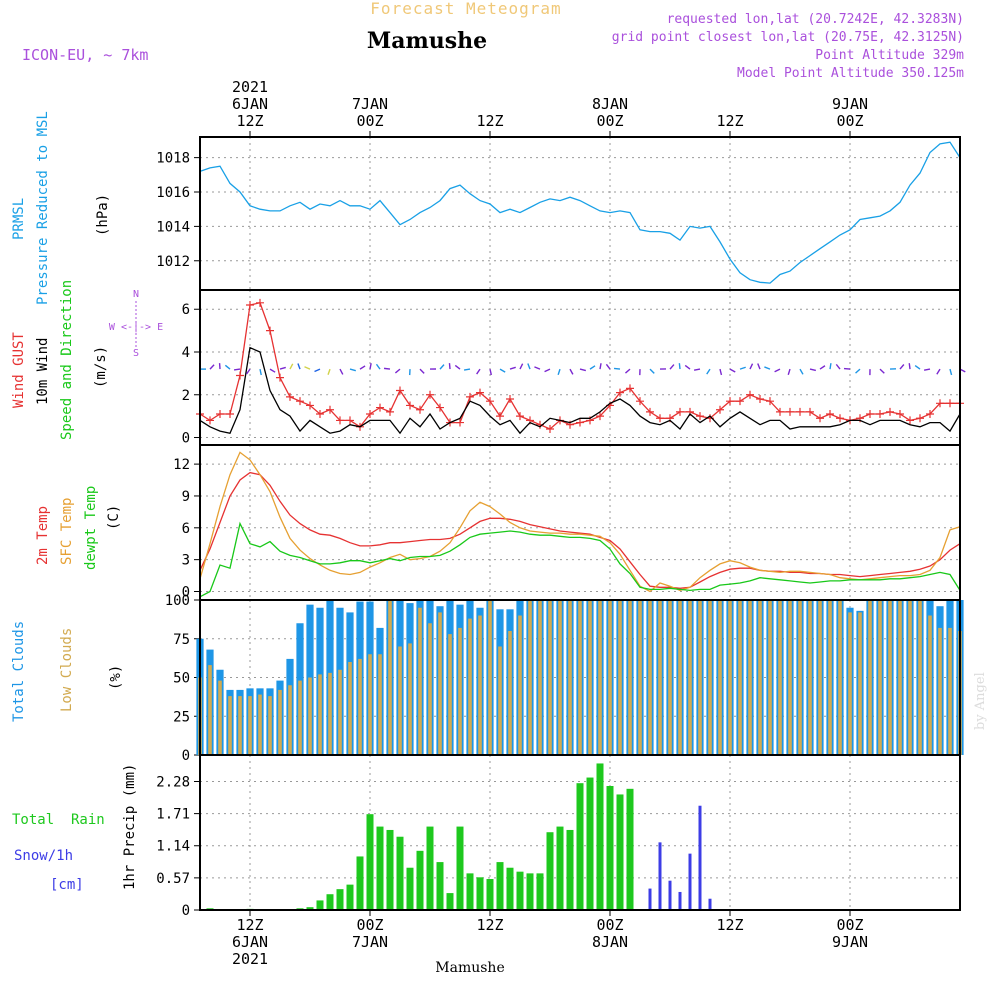  Describe the element at coordinates (558, 213) in the screenshot. I see `panel-0: 1012 1014 1016 1018` at that location.